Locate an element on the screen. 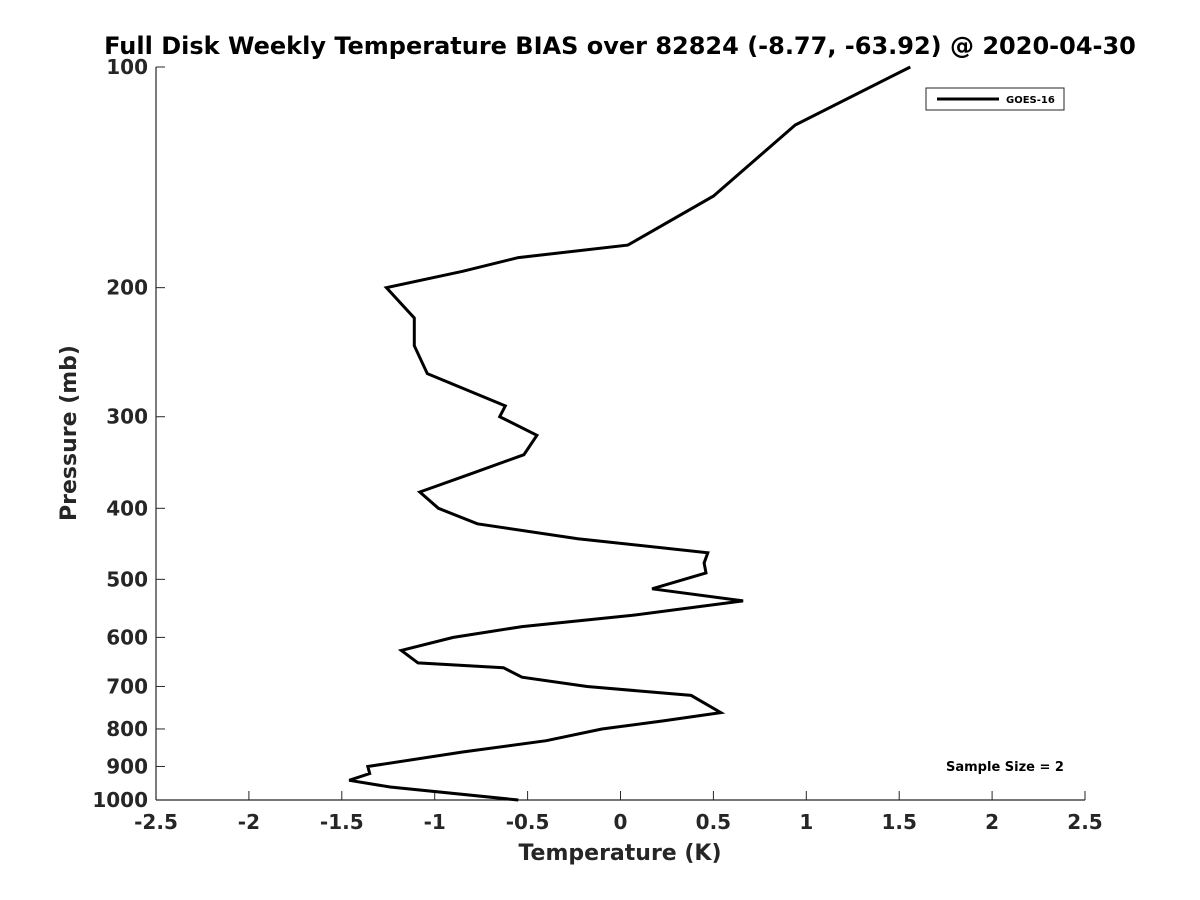 The height and width of the screenshot is (900, 1200). x-tick-label: -1 is located at coordinates (435, 822).